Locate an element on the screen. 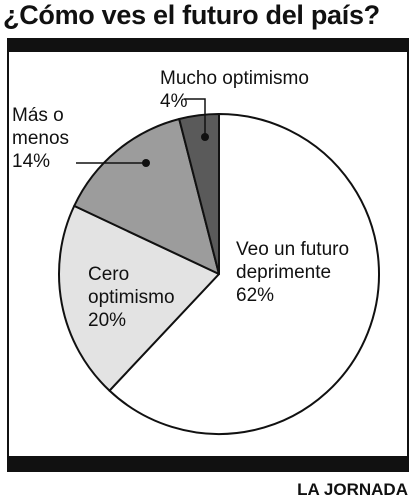 The image size is (416, 500). label-line: Más o is located at coordinates (38, 115).